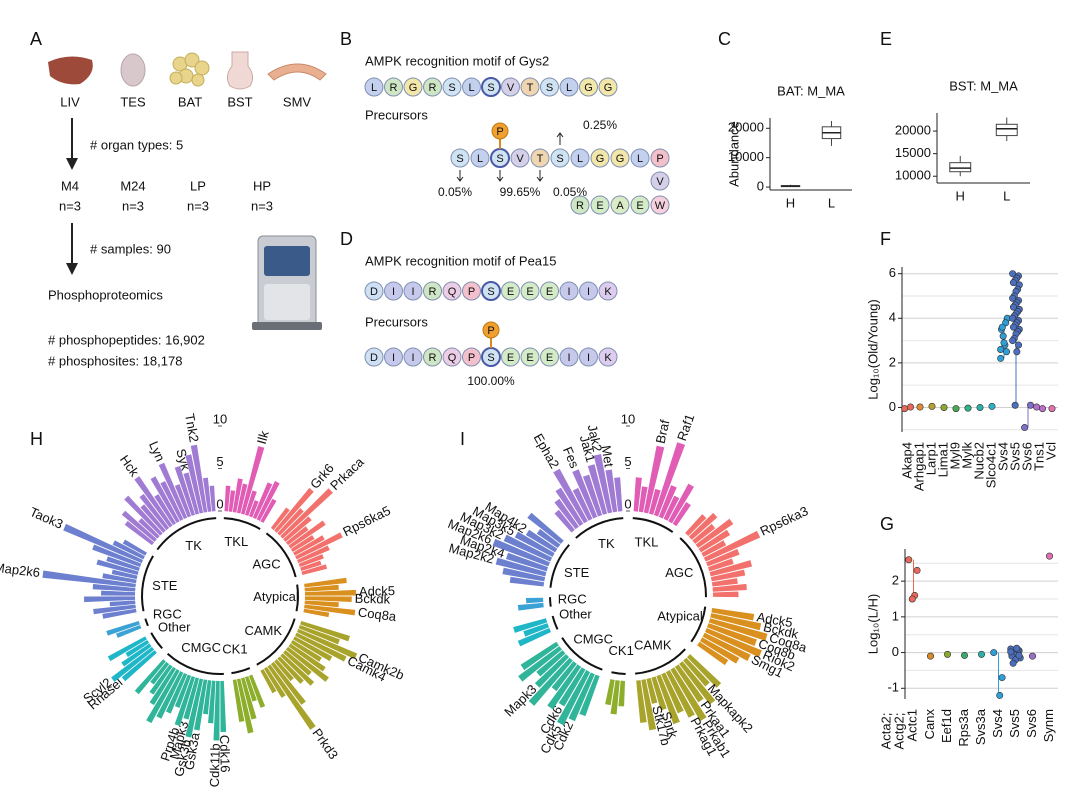 Image resolution: width=1080 pixels, height=791 pixels. What do you see at coordinates (954, 455) in the screenshot?
I see `x-tick-label: Myl9` at bounding box center [954, 455].